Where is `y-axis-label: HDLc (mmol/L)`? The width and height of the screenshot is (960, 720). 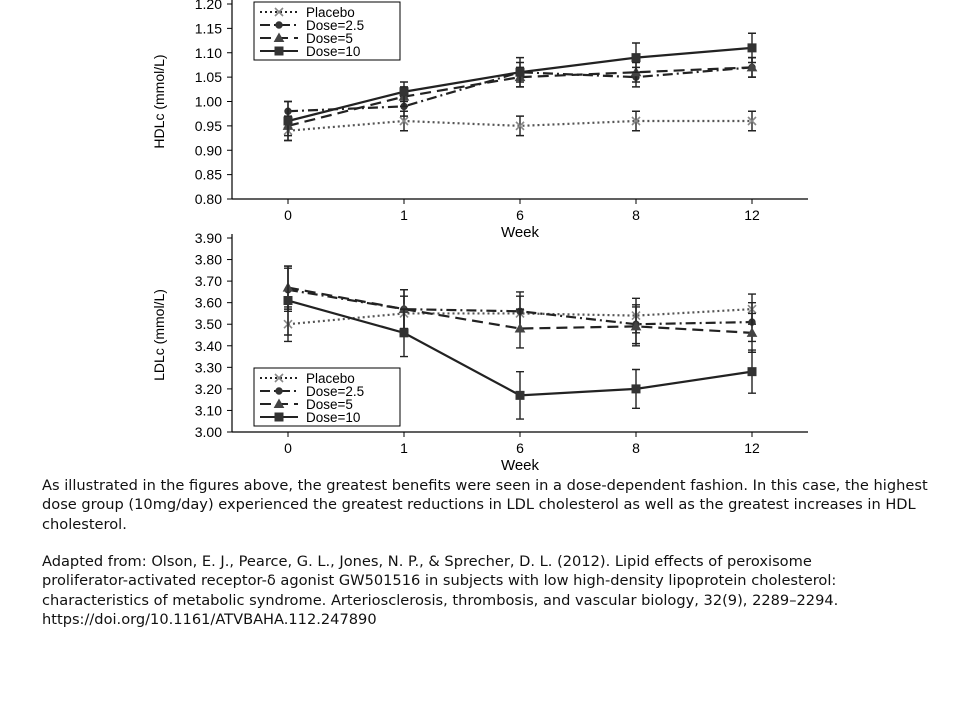
y-axis-label: HDLc (mmol/L) is located at coordinates (159, 101).